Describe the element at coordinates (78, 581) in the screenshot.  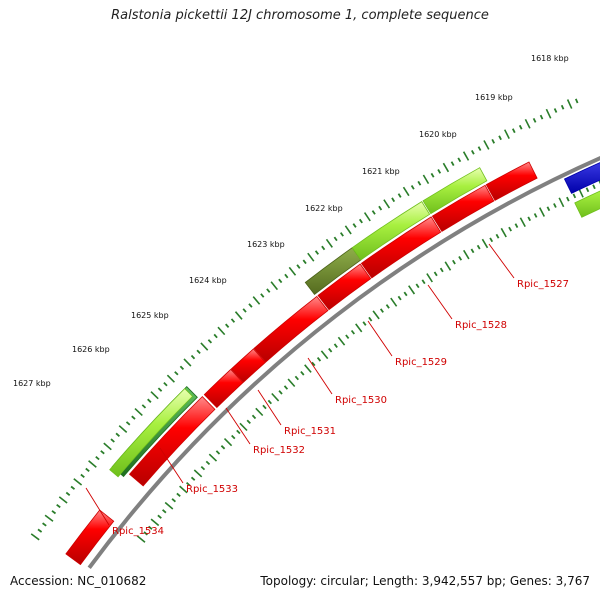
I see `accession-text: Accession: NC_010682` at that location.